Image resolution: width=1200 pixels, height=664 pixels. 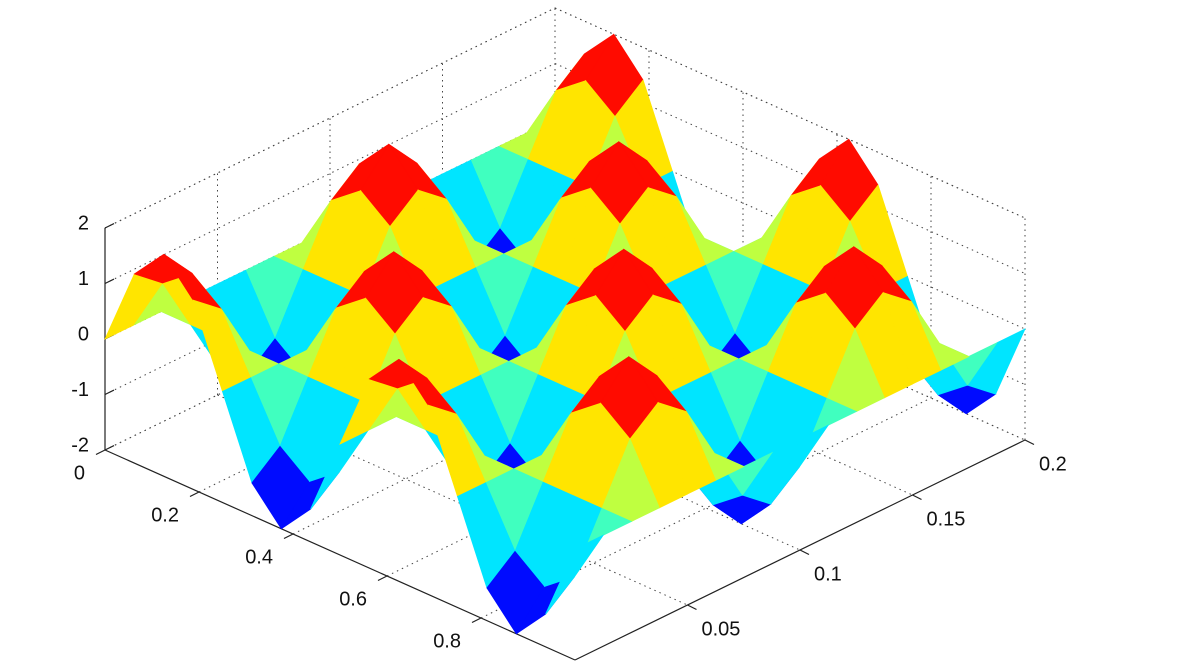 I want to click on z-tick-label: -2, so click(x=80, y=445).